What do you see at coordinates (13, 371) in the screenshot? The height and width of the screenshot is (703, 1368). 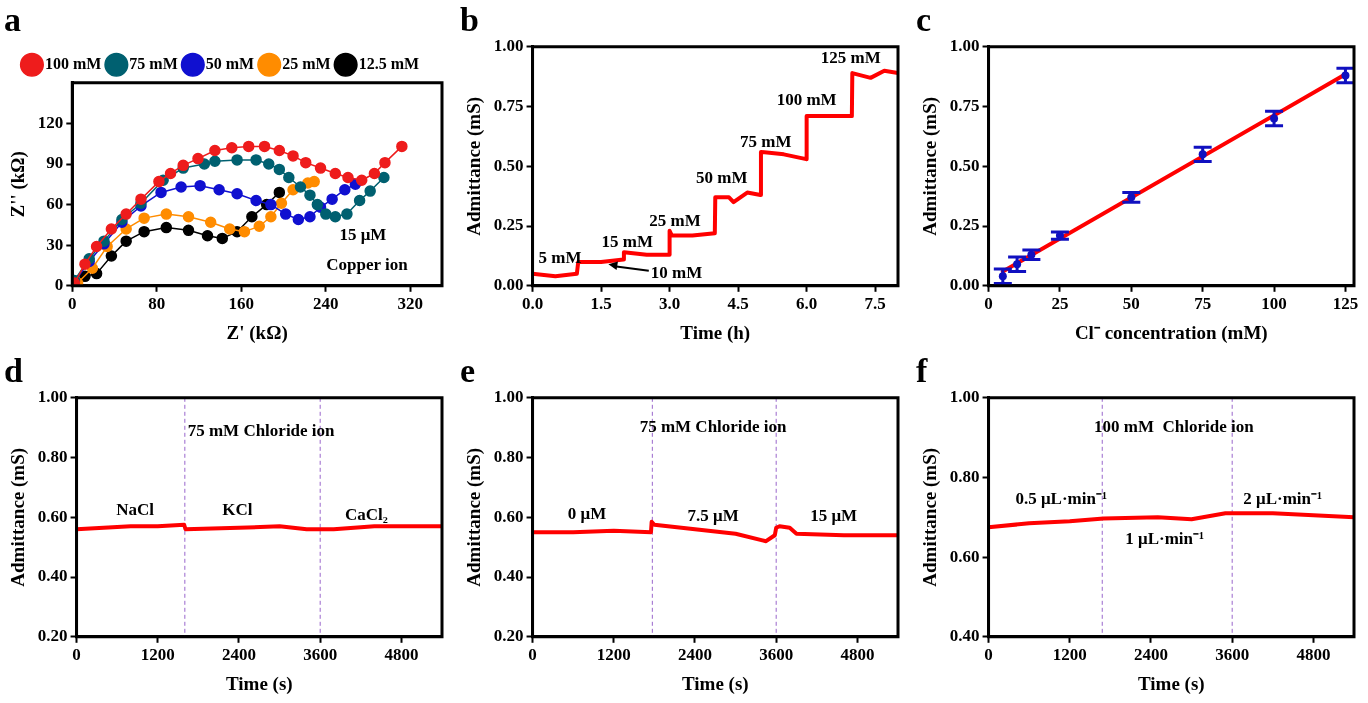 I see `chart-title: d` at bounding box center [13, 371].